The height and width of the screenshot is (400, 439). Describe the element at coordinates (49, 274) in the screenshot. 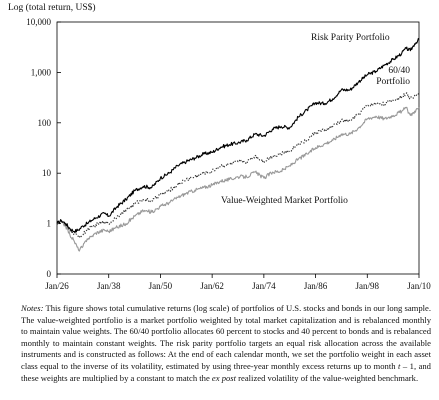

I see `y-tick-label: 0` at that location.